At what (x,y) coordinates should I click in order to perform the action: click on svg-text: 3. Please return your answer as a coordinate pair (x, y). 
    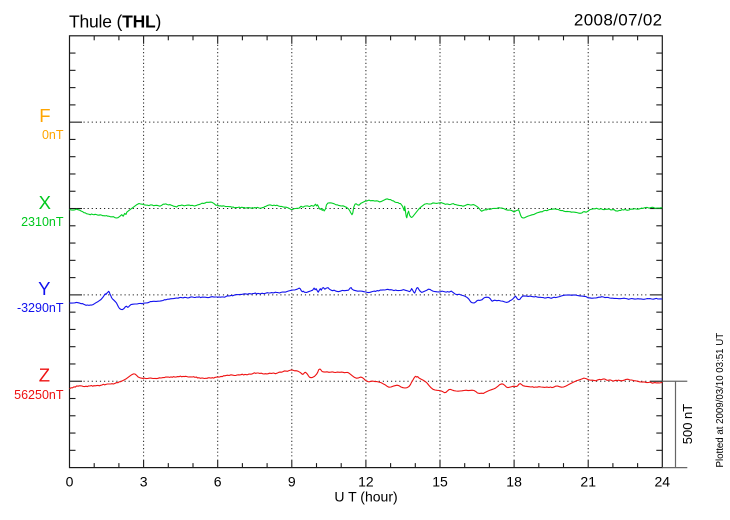
    Looking at the image, I should click on (144, 482).